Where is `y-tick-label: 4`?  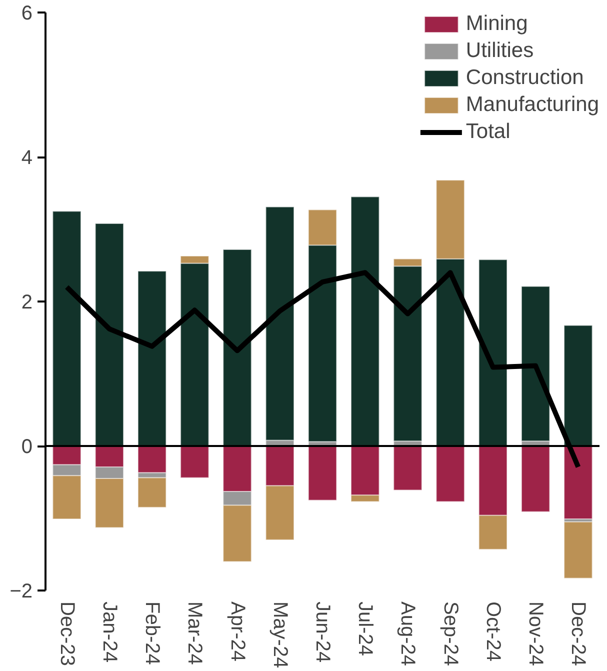
y-tick-label: 4 is located at coordinates (26, 158).